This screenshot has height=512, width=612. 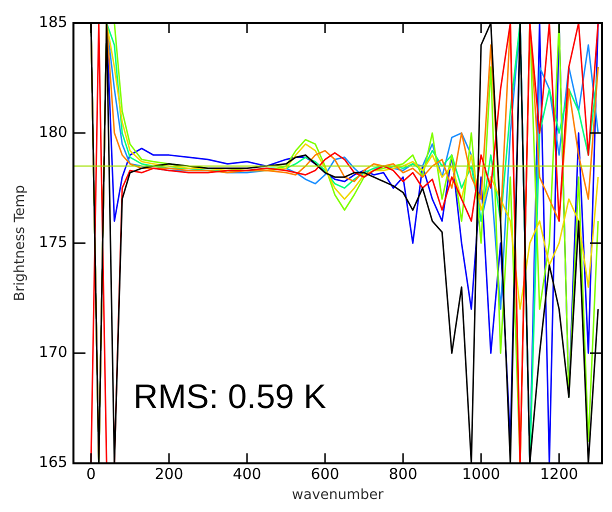 What do you see at coordinates (53, 21) in the screenshot?
I see `y-tick-label: 185` at bounding box center [53, 21].